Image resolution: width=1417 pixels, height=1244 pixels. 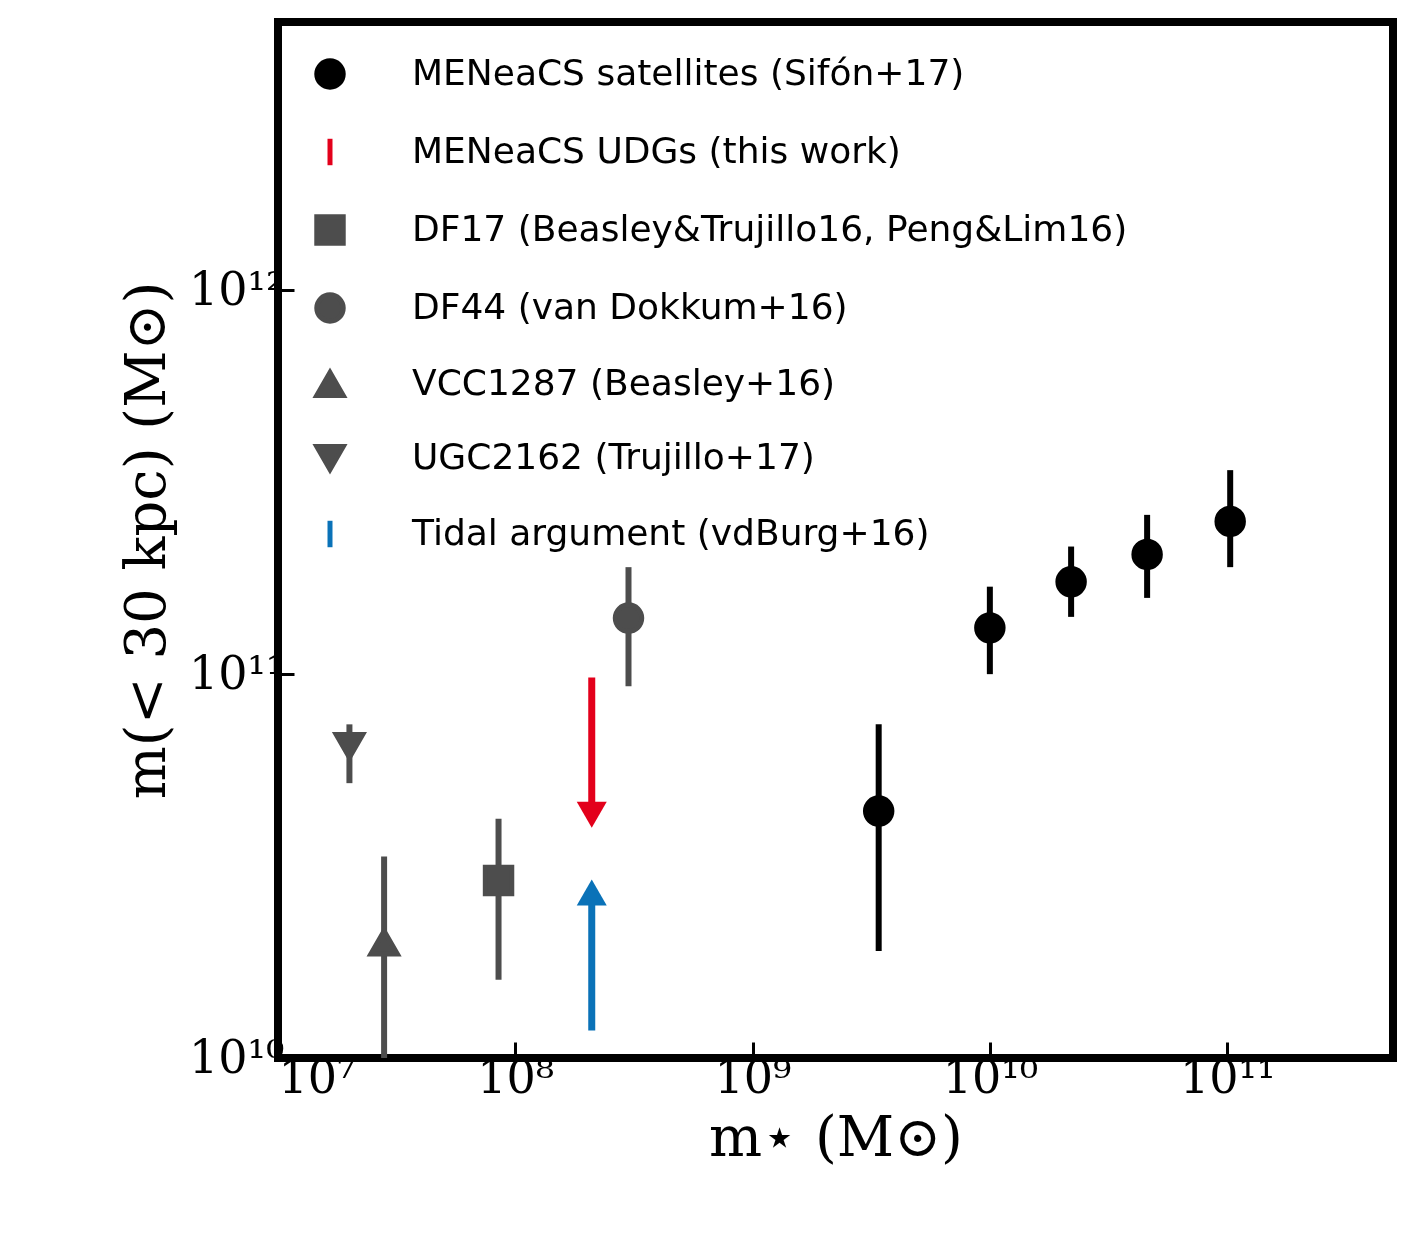 What do you see at coordinates (146, 540) in the screenshot?
I see `y-axis-title: m(< 30 kpc) (M⊙)` at bounding box center [146, 540].